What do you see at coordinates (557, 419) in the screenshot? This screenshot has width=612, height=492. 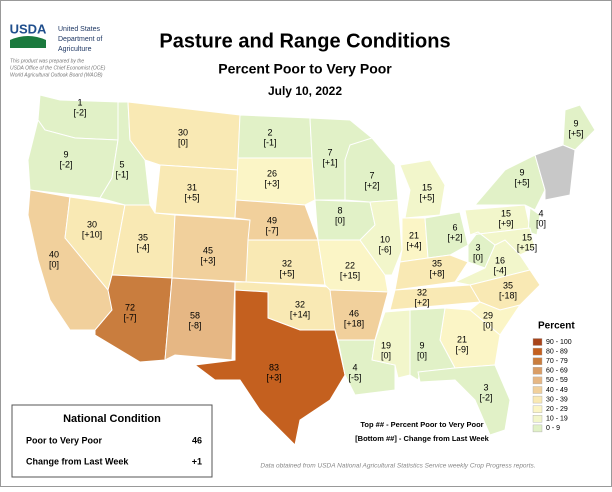 I see `legend-label: 10 - 19` at bounding box center [557, 419].